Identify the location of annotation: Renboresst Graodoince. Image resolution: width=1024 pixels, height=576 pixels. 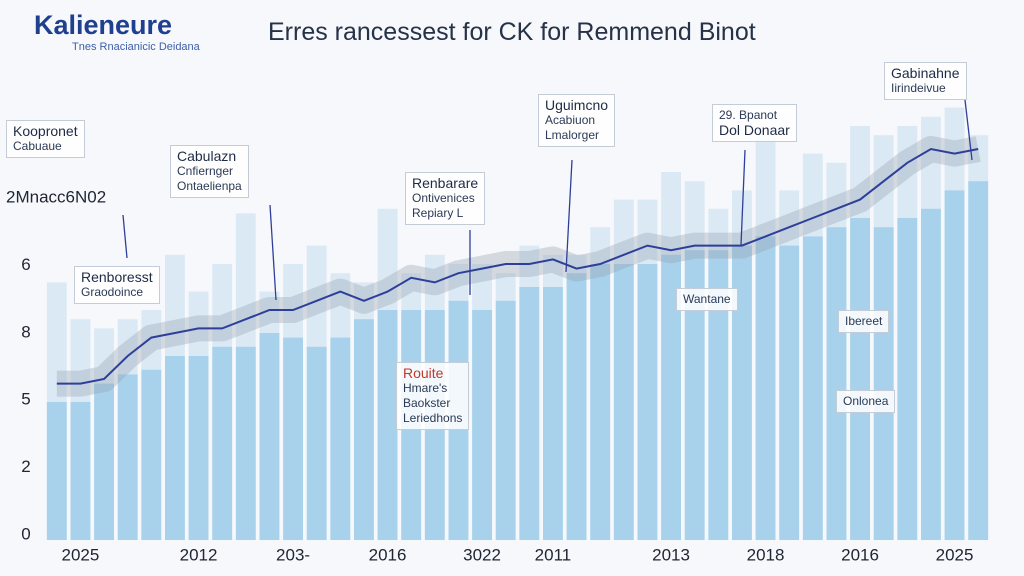
(117, 285).